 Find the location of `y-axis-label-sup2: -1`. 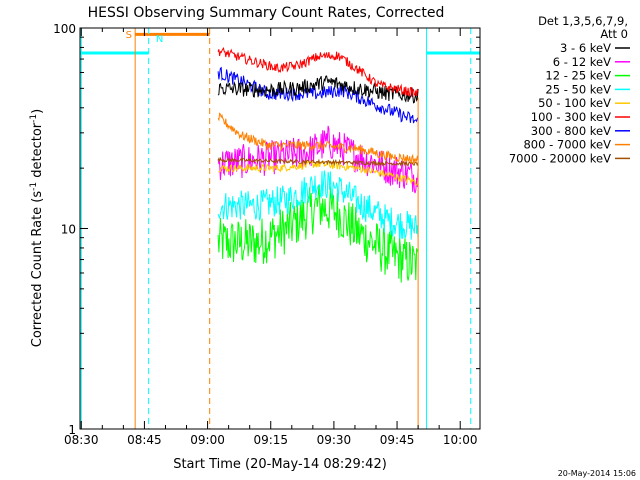

y-axis-label-sup2: -1 is located at coordinates (34, 118).